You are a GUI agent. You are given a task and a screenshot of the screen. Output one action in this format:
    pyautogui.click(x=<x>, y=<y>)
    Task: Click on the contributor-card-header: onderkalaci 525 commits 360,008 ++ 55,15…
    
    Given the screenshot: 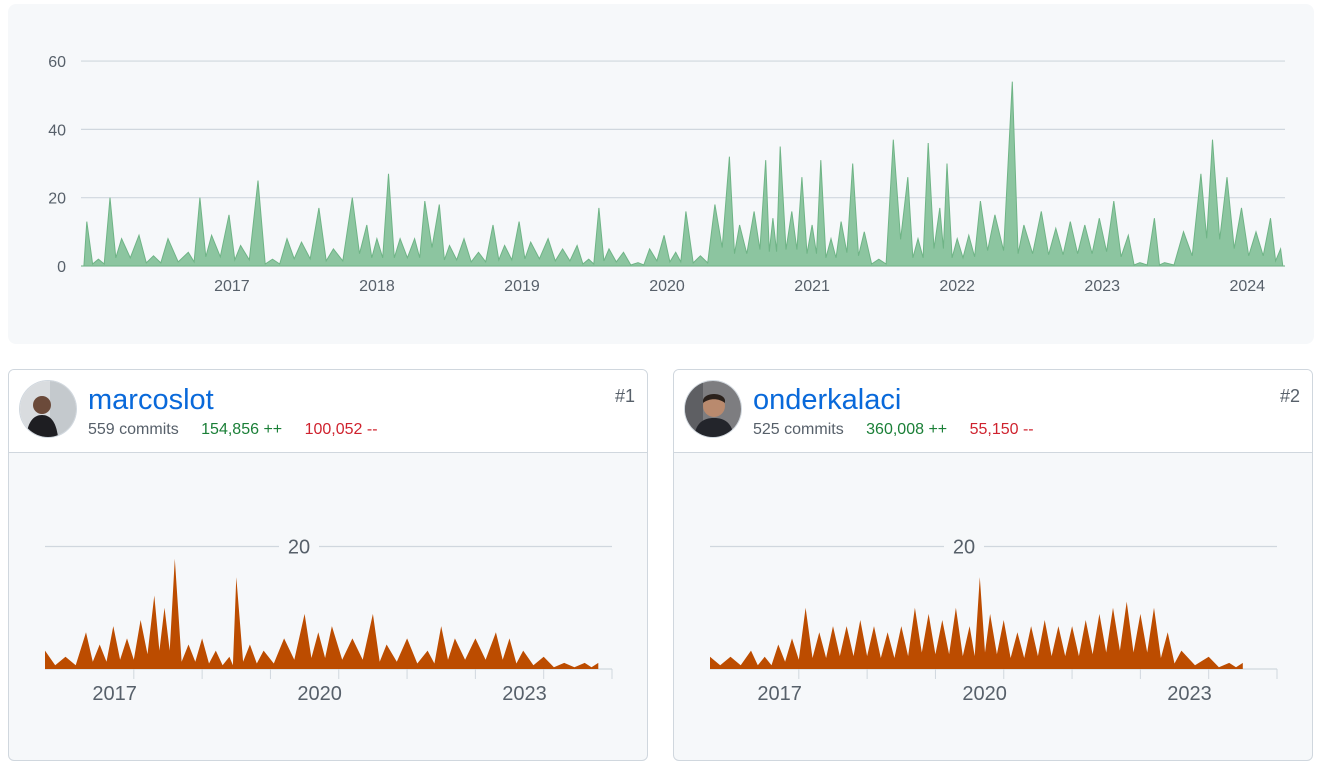 What is the action you would take?
    pyautogui.click(x=993, y=411)
    